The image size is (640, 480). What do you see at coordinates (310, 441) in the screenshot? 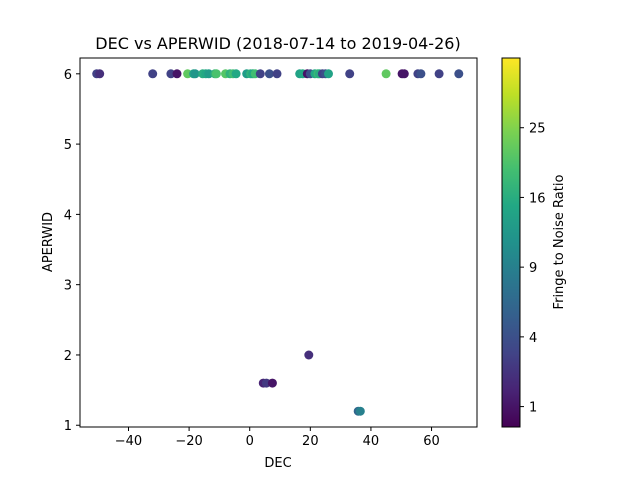
I see `x-tick-label: 20` at bounding box center [310, 441].